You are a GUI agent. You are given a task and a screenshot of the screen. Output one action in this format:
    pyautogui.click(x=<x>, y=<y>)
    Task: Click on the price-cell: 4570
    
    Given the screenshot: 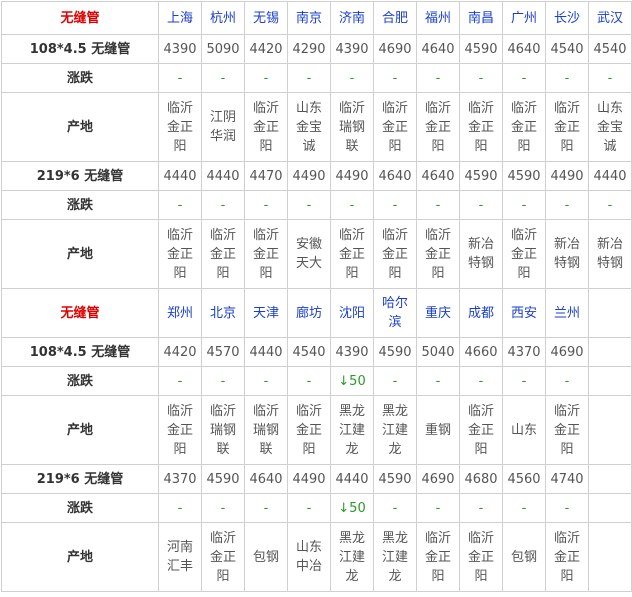 What is the action you would take?
    pyautogui.click(x=223, y=352)
    